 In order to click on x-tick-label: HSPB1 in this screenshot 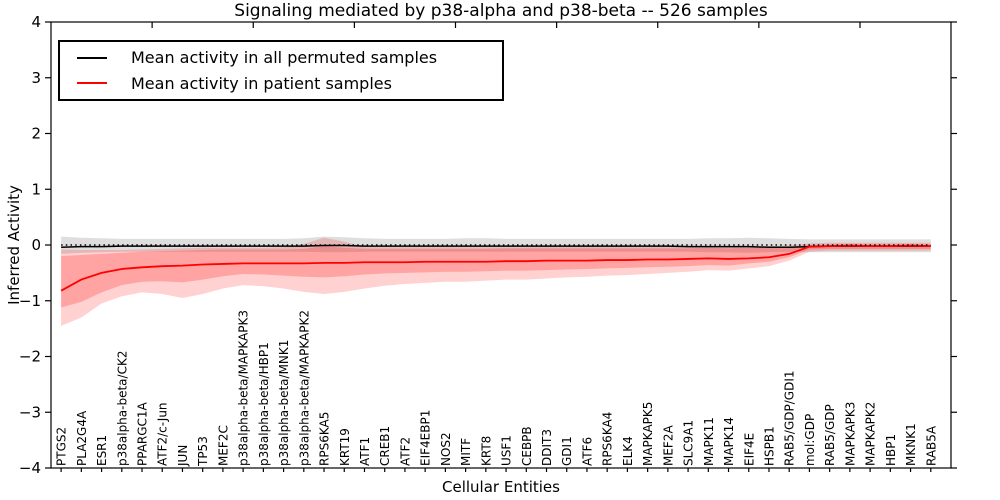, I will do `click(769, 446)`.